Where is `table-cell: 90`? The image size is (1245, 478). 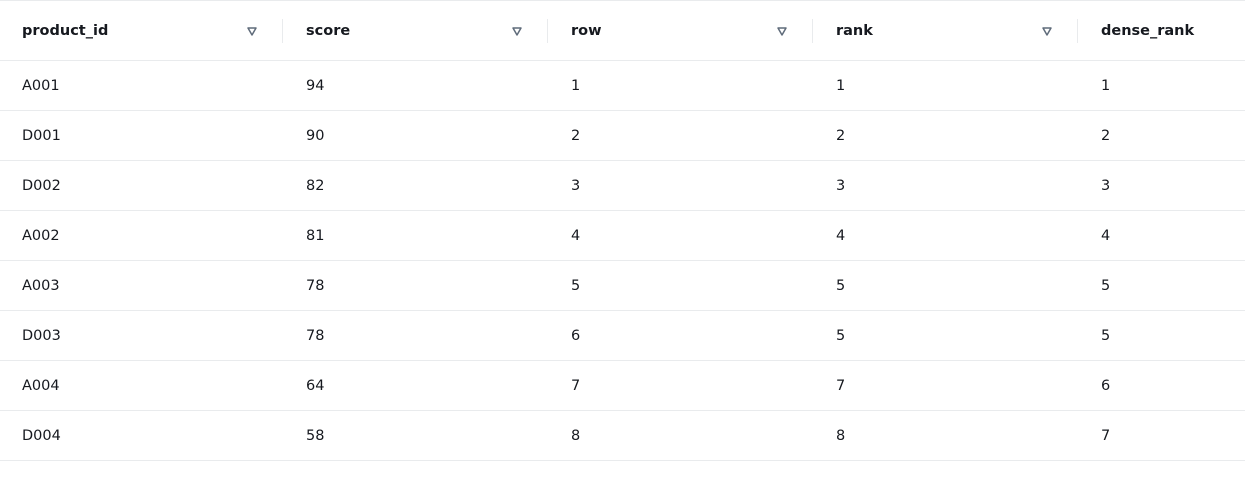 table-cell: 90 is located at coordinates (315, 135).